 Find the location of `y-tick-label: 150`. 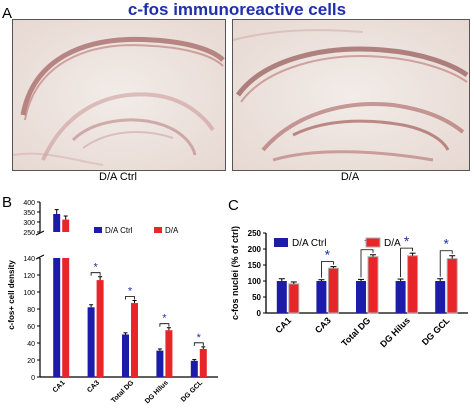

y-tick-label: 150 is located at coordinates (255, 265).